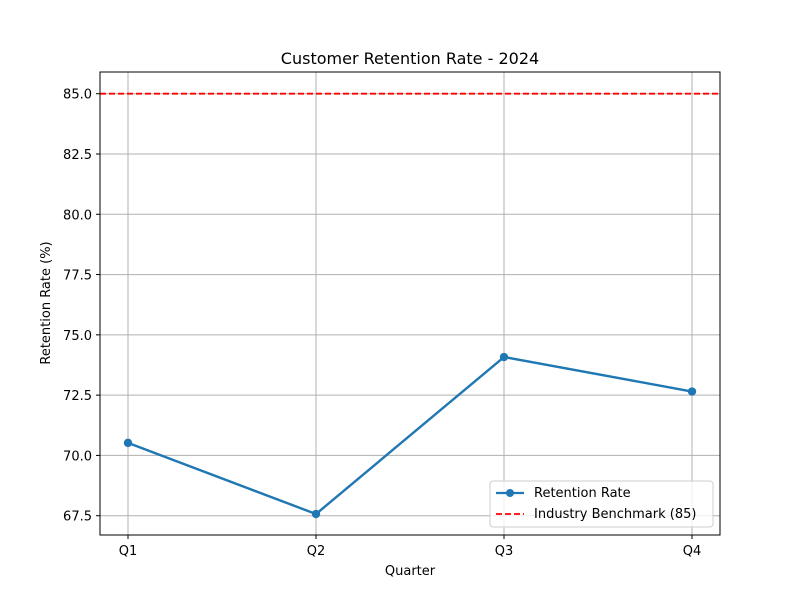 The height and width of the screenshot is (600, 800). I want to click on y-tick-label: 82.5, so click(77, 155).